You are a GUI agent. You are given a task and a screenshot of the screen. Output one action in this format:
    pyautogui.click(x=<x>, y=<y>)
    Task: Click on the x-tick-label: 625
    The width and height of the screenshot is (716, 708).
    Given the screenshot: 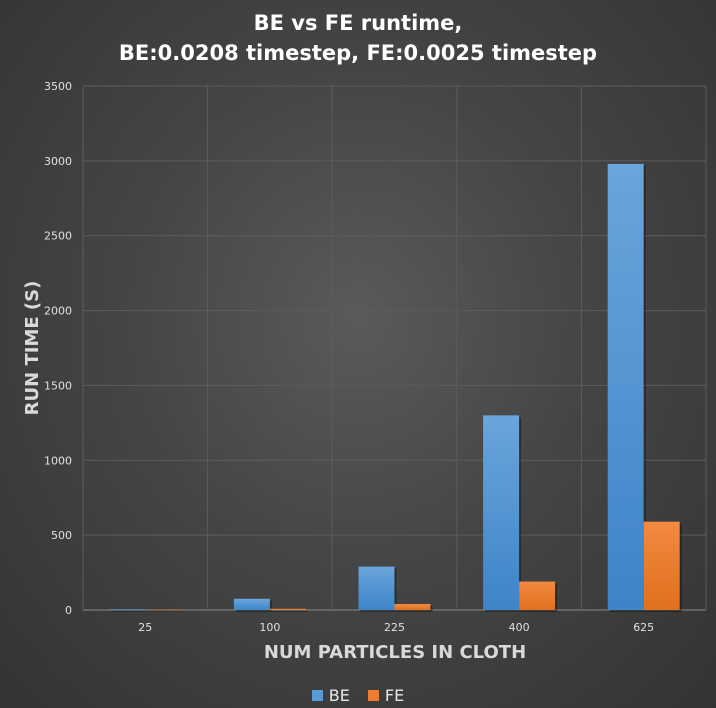 What is the action you would take?
    pyautogui.click(x=643, y=627)
    